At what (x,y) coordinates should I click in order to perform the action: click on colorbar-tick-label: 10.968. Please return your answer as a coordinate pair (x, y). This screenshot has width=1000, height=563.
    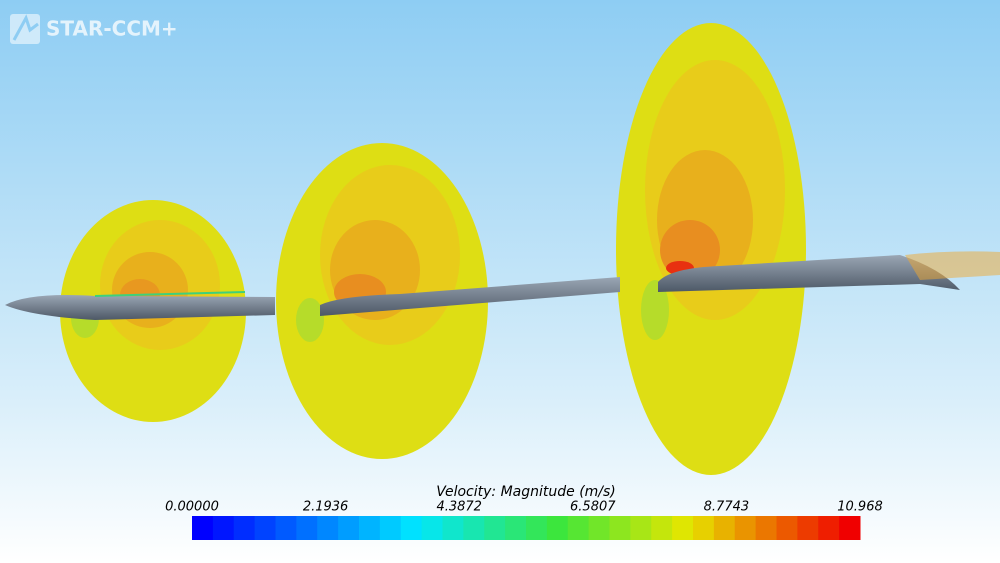
    Looking at the image, I should click on (860, 507).